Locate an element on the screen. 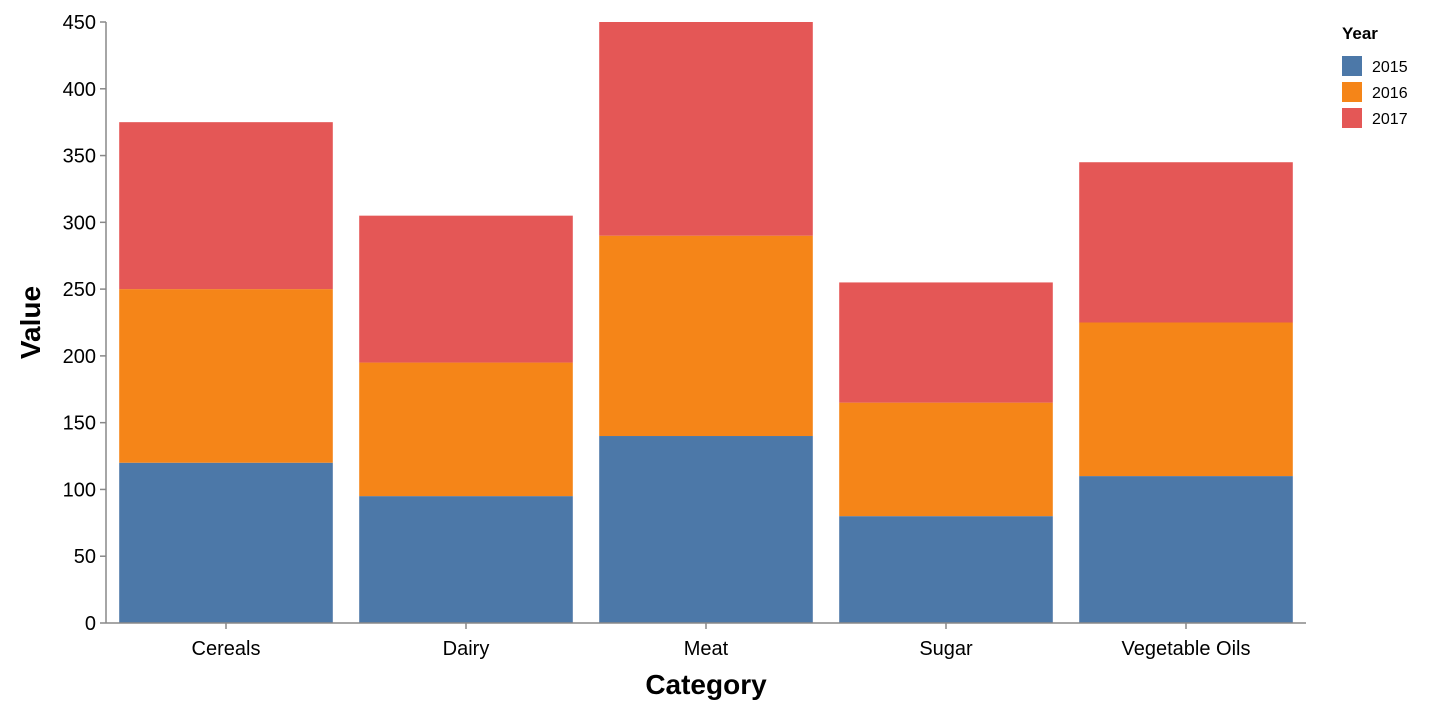 The height and width of the screenshot is (708, 1430). legend-label-2016: 2016 is located at coordinates (1390, 93).